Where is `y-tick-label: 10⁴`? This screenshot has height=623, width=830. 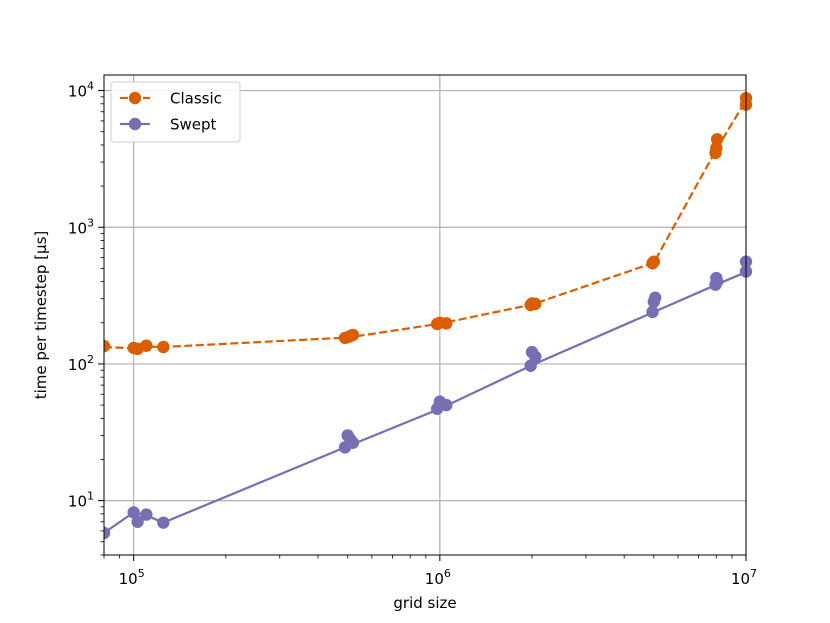
y-tick-label: 10⁴ is located at coordinates (81, 90).